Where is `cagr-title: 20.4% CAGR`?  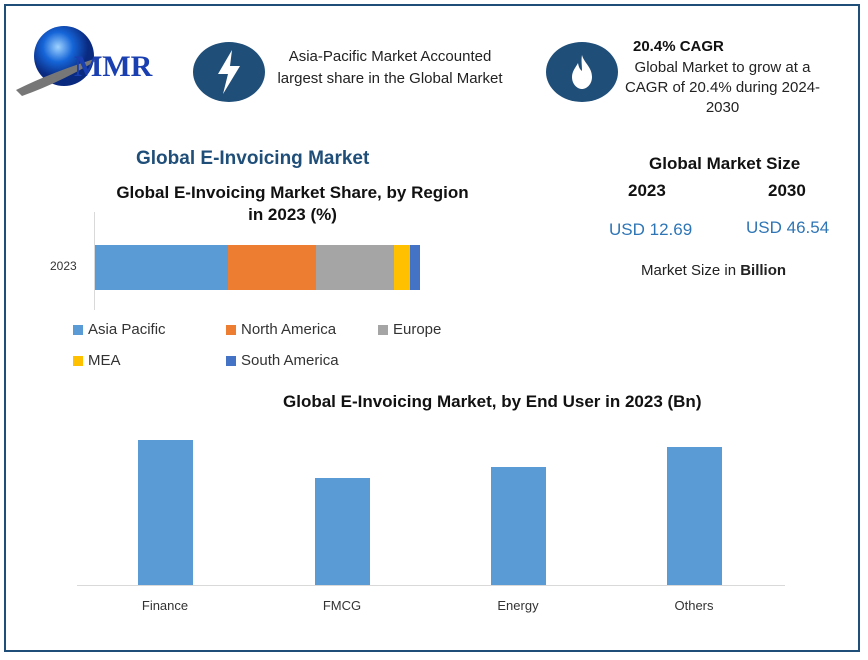
cagr-title: 20.4% CAGR is located at coordinates (678, 46).